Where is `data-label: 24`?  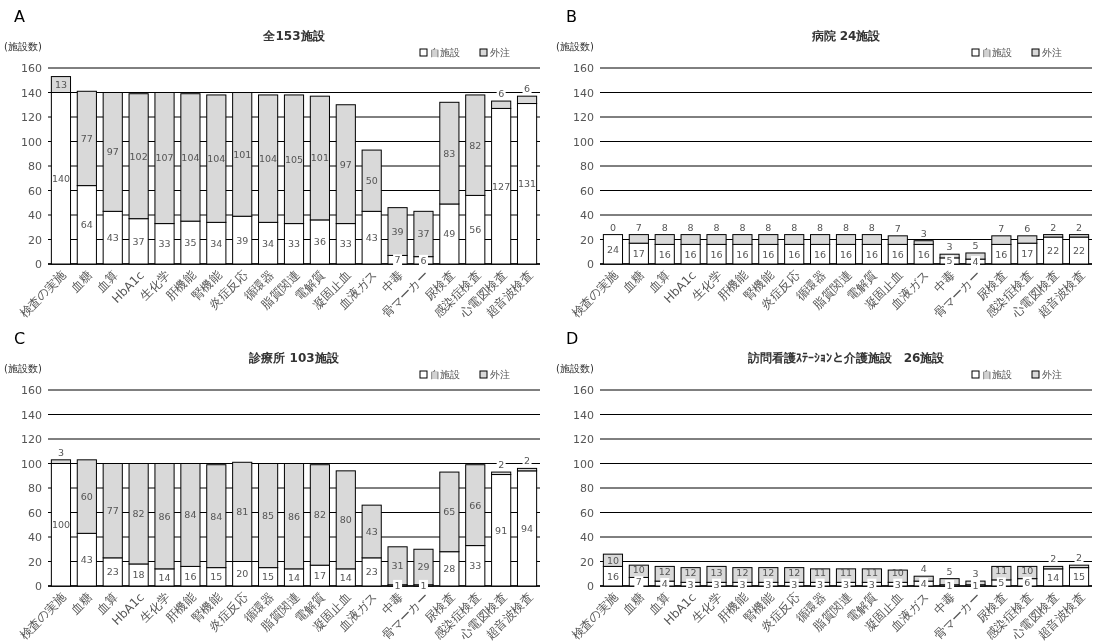 data-label: 24 is located at coordinates (612, 249).